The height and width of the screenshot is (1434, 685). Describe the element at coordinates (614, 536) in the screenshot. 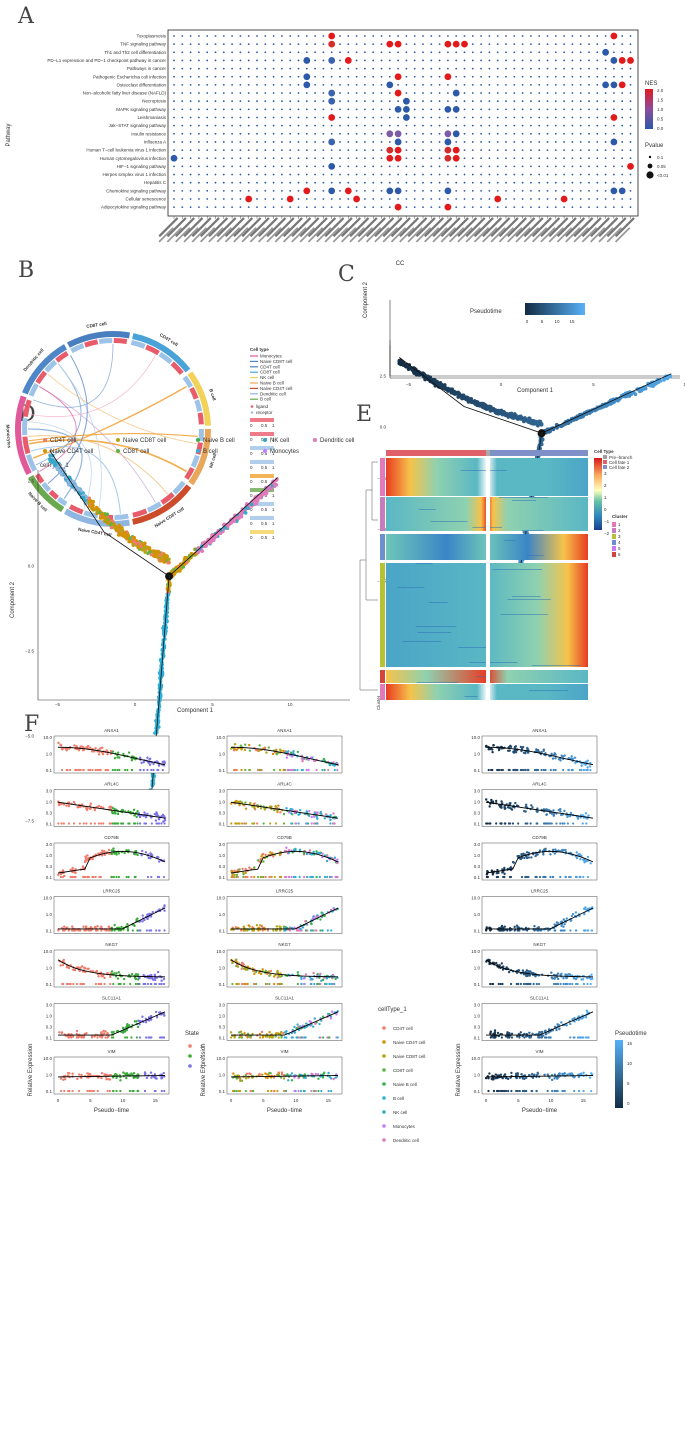

I see `cluster-swatch` at that location.